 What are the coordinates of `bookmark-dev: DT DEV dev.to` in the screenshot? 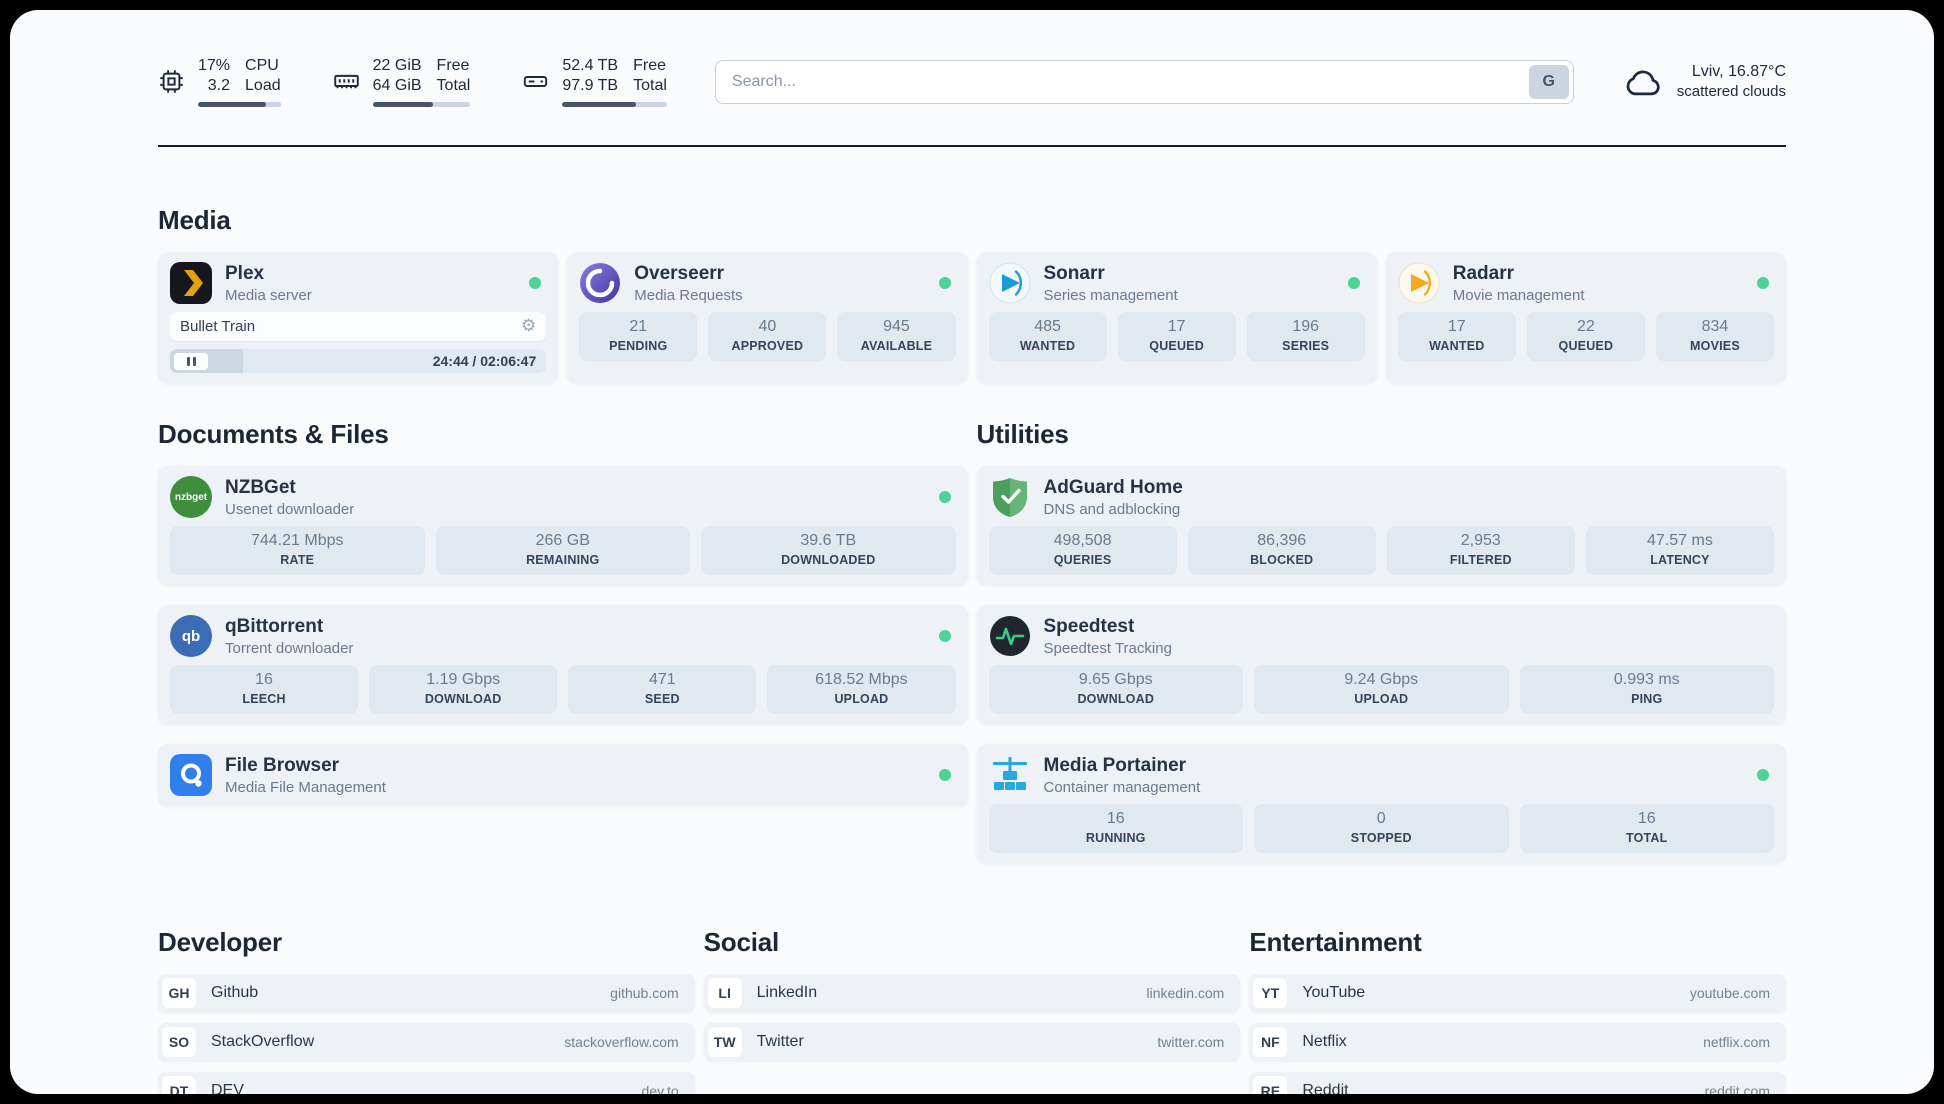 It's located at (426, 1083).